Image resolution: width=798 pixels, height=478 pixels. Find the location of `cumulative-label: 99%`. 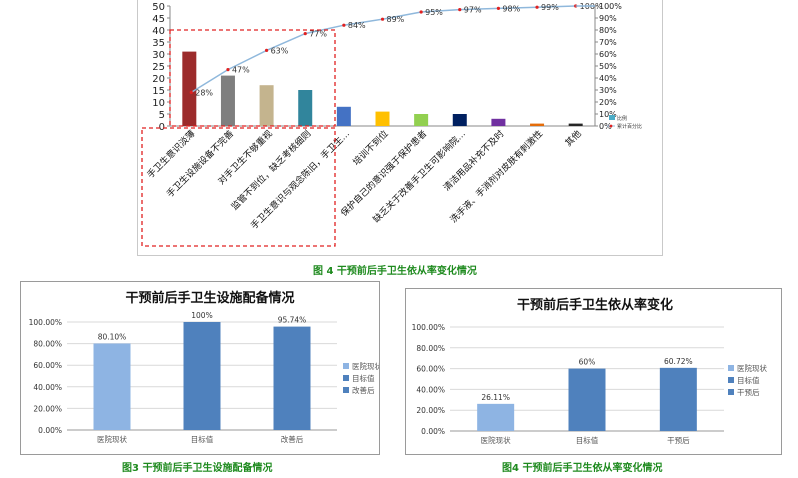

cumulative-label: 99% is located at coordinates (550, 7).